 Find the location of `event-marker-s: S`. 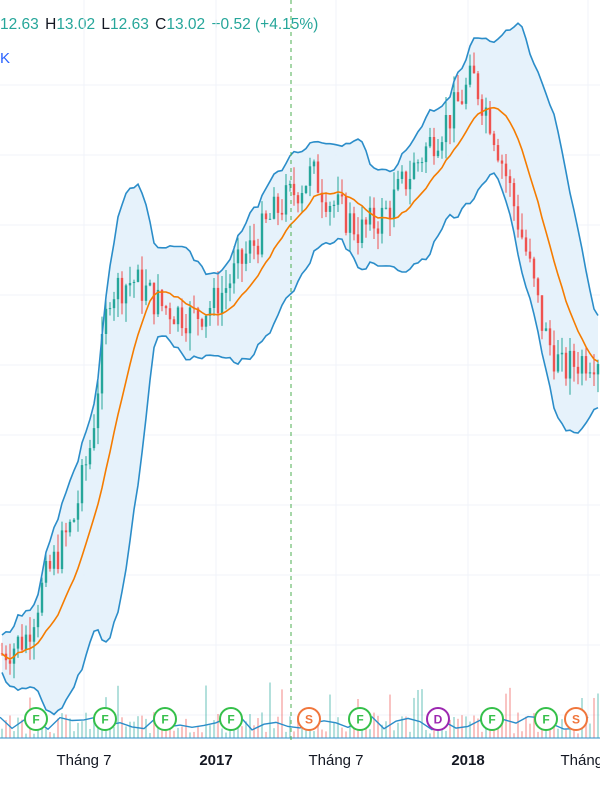

event-marker-s: S is located at coordinates (576, 719).